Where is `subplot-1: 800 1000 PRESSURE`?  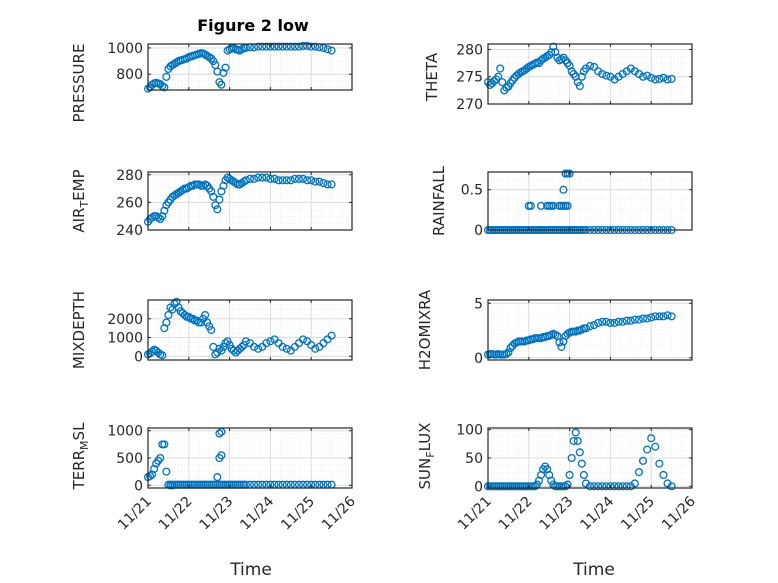 subplot-1: 800 1000 PRESSURE is located at coordinates (211, 81).